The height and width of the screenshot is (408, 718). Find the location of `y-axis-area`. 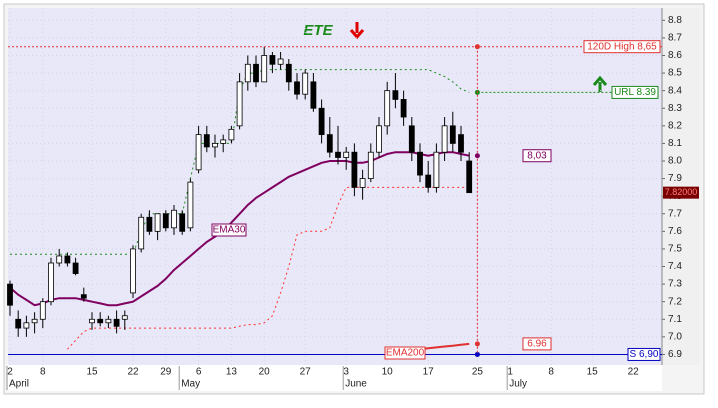

y-axis-area is located at coordinates (681, 186).